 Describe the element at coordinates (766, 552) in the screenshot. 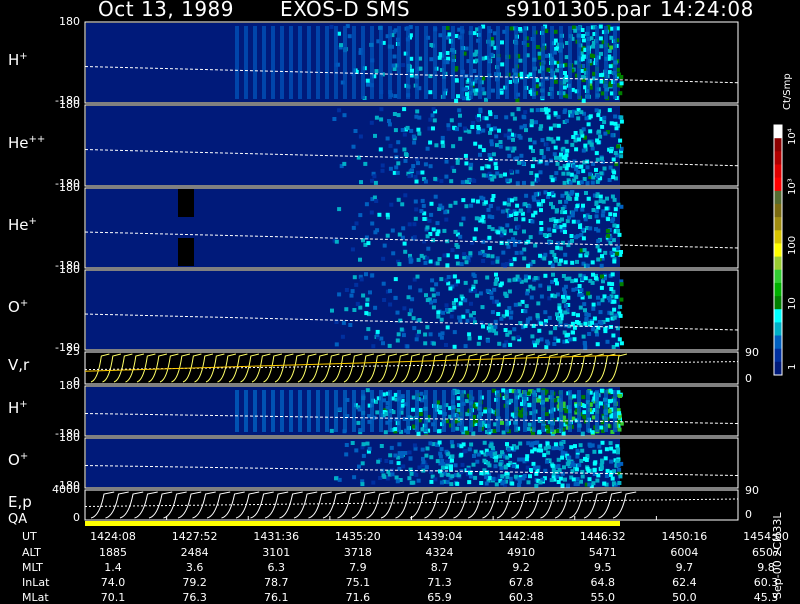

I see `ephemeris-cell: 6507` at that location.